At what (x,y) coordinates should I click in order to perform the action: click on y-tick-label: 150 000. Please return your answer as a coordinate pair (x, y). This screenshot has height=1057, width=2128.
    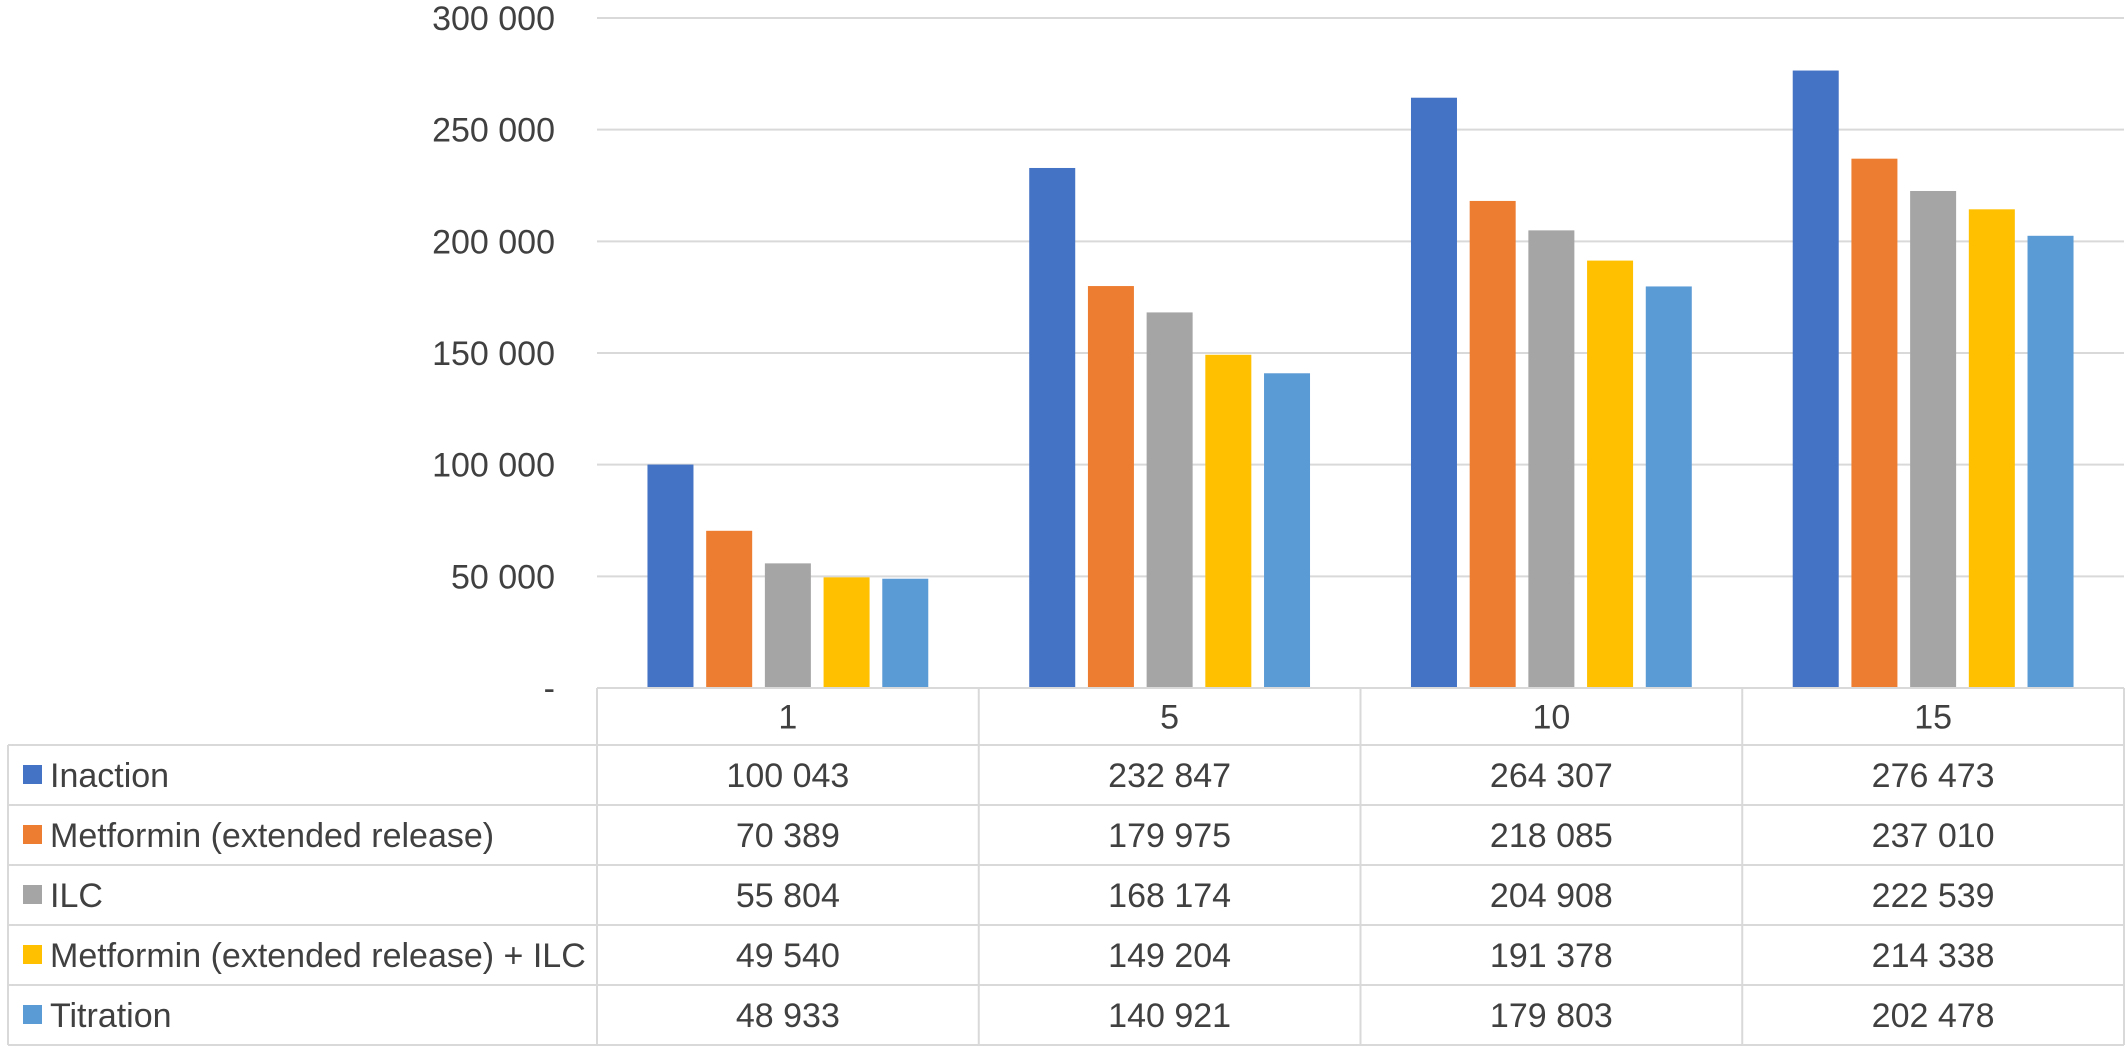
    Looking at the image, I should click on (493, 354).